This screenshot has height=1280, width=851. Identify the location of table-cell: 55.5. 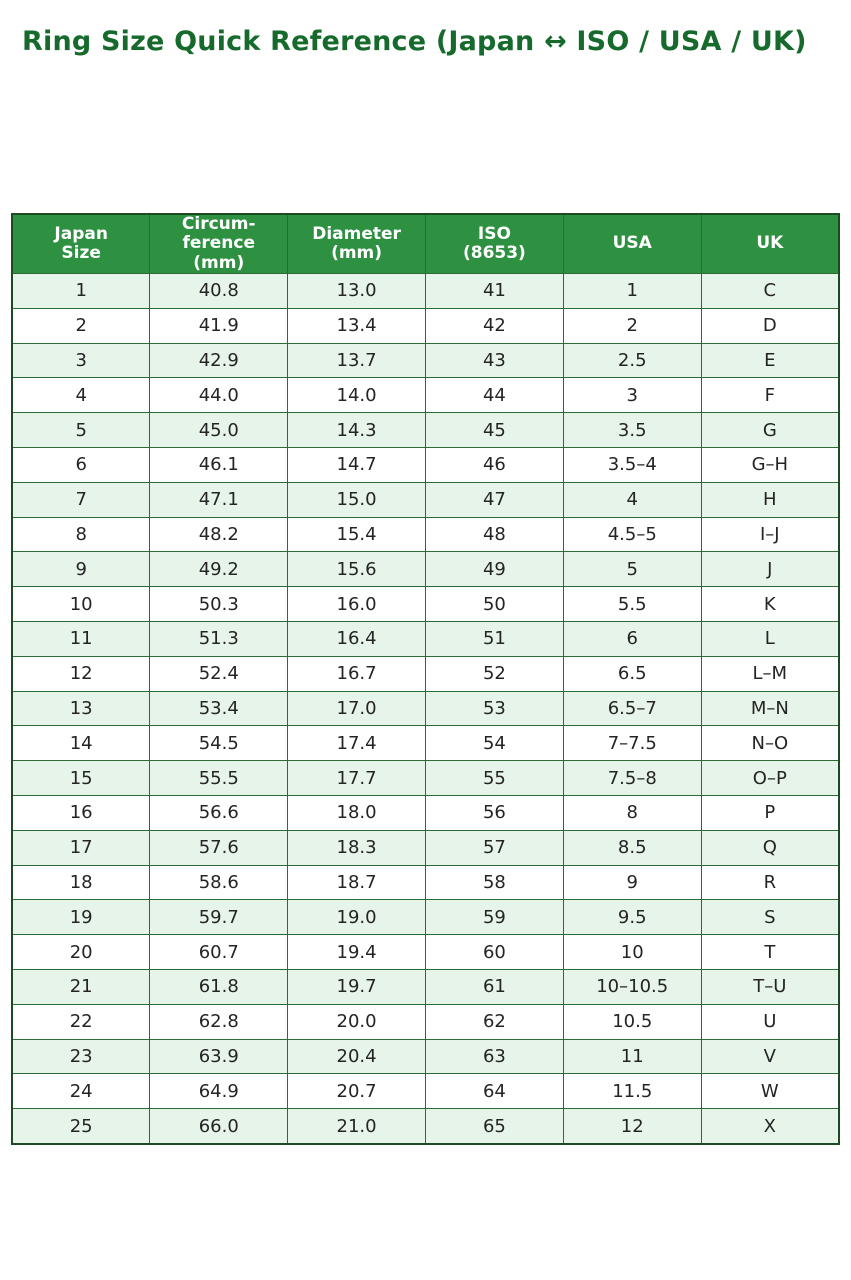
(219, 778).